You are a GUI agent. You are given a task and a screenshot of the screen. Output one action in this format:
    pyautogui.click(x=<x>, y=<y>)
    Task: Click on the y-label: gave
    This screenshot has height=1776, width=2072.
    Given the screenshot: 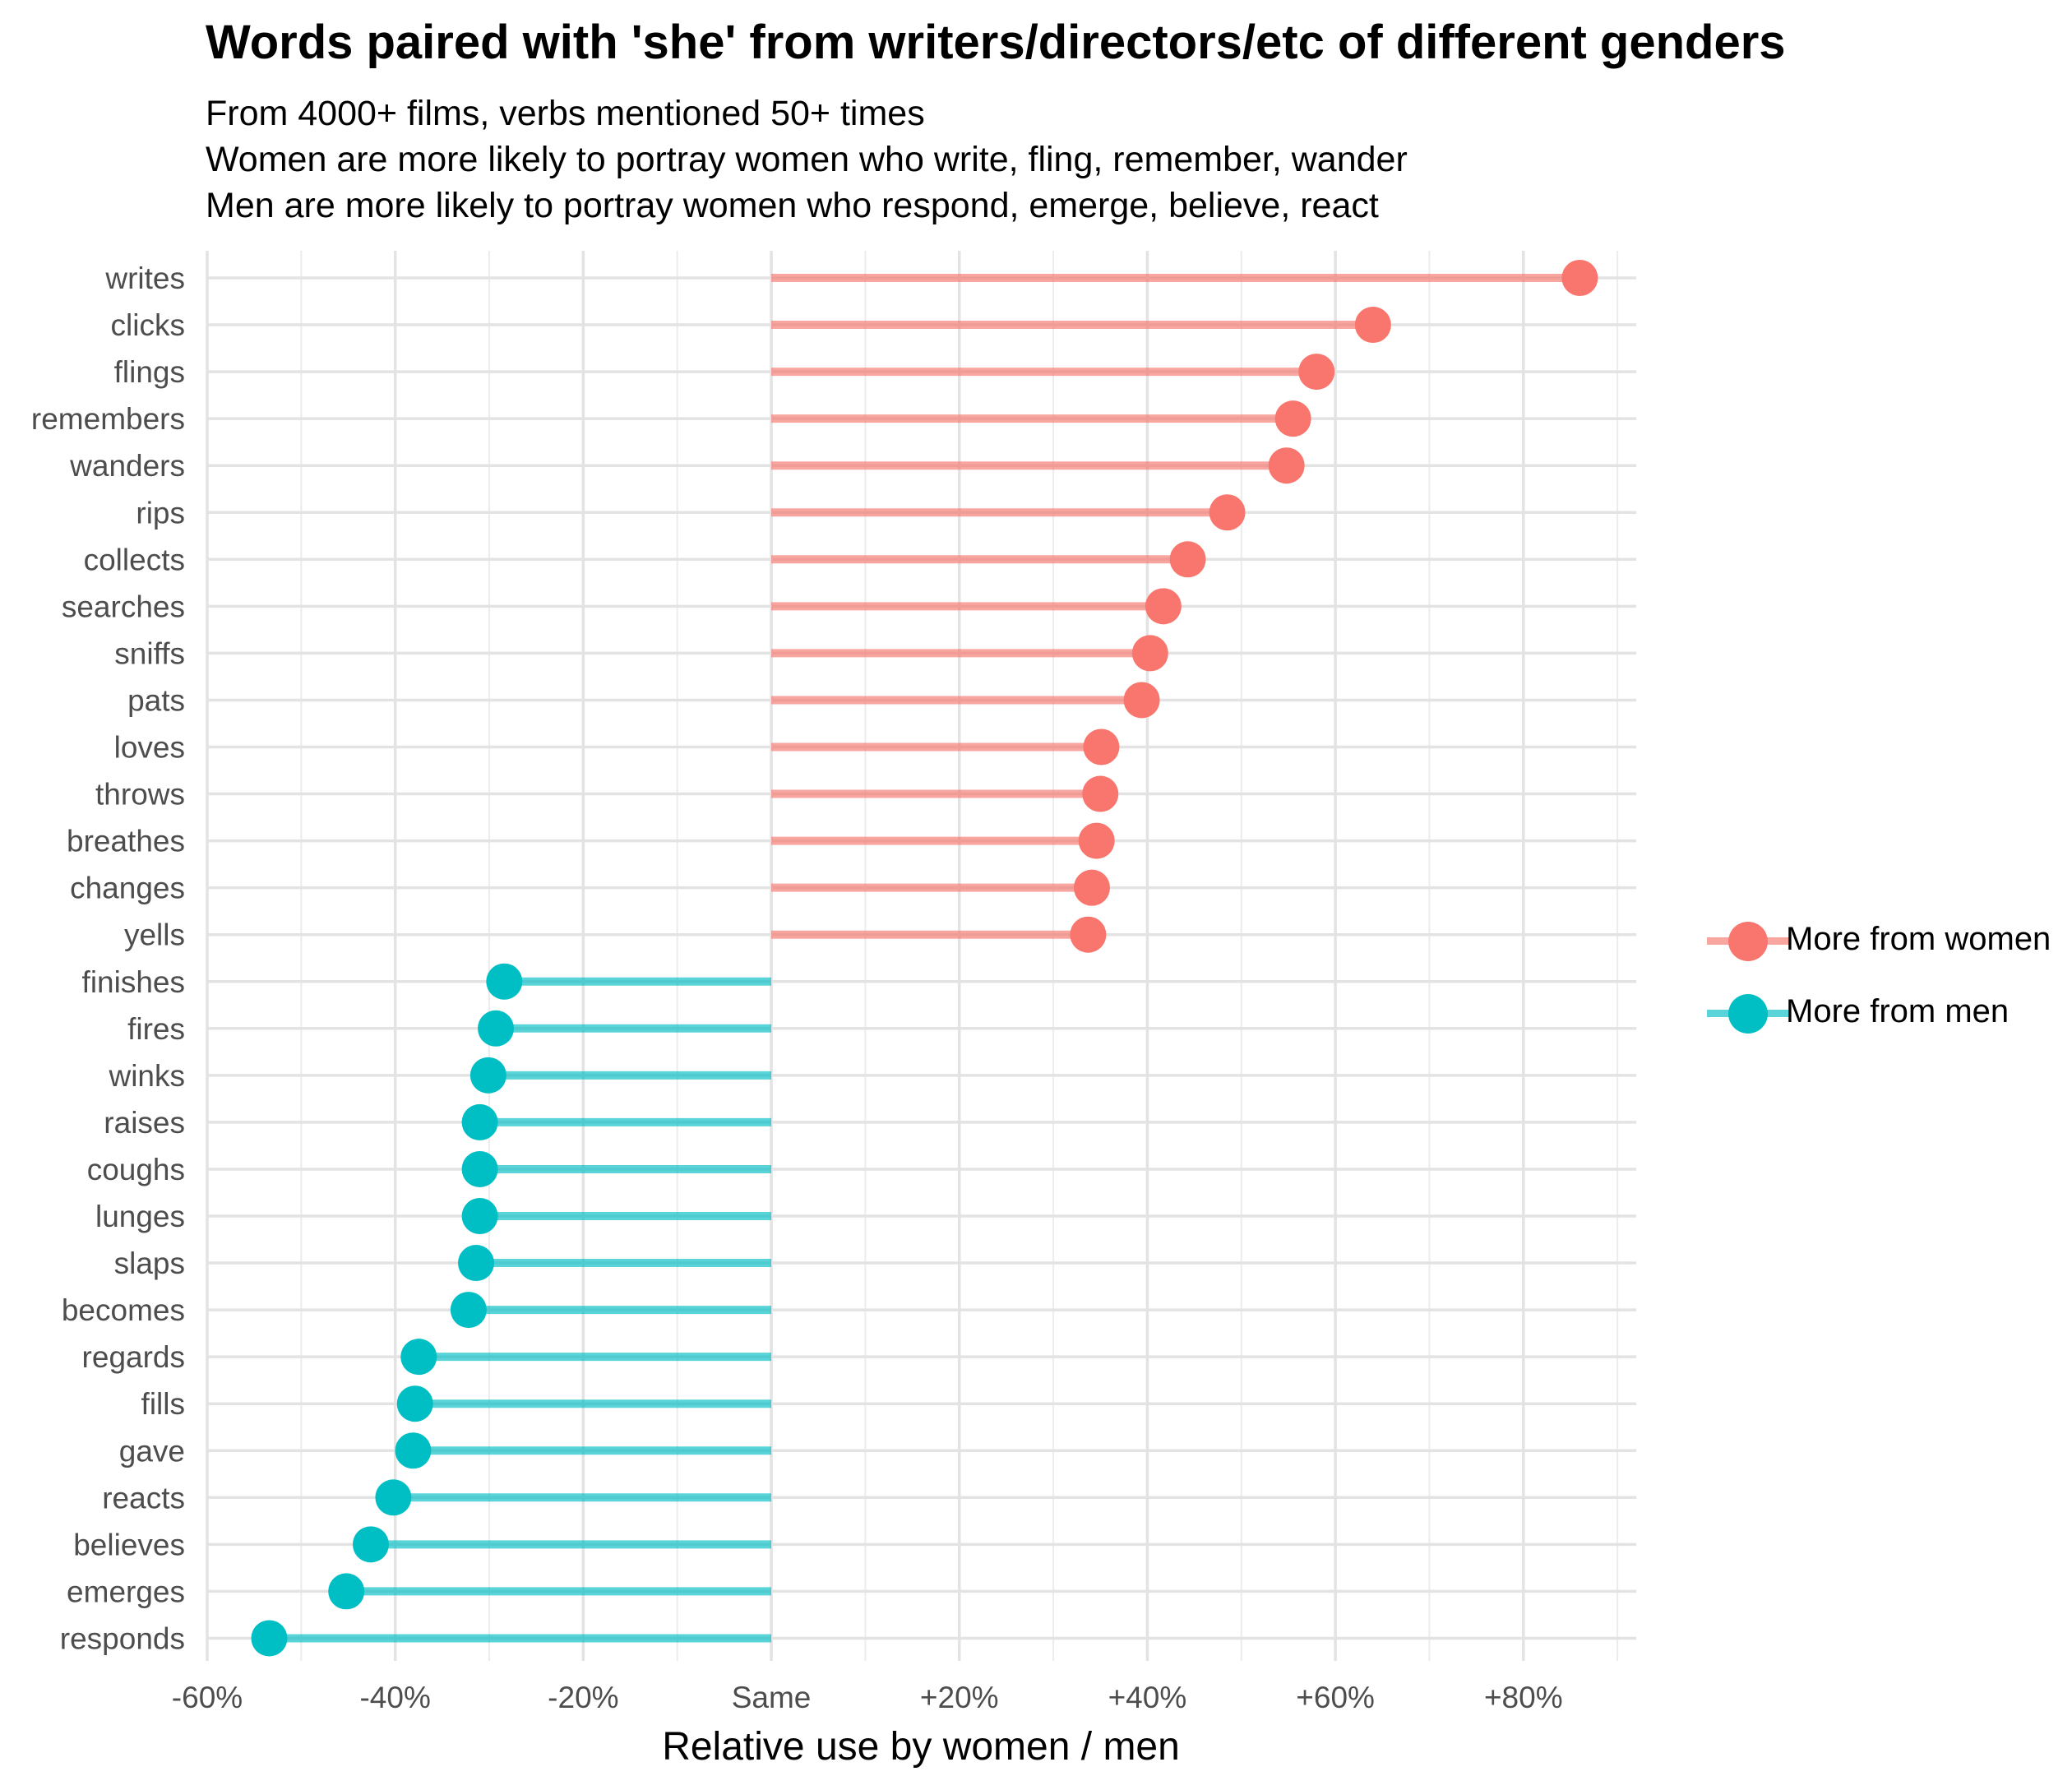 What is the action you would take?
    pyautogui.click(x=152, y=1451)
    